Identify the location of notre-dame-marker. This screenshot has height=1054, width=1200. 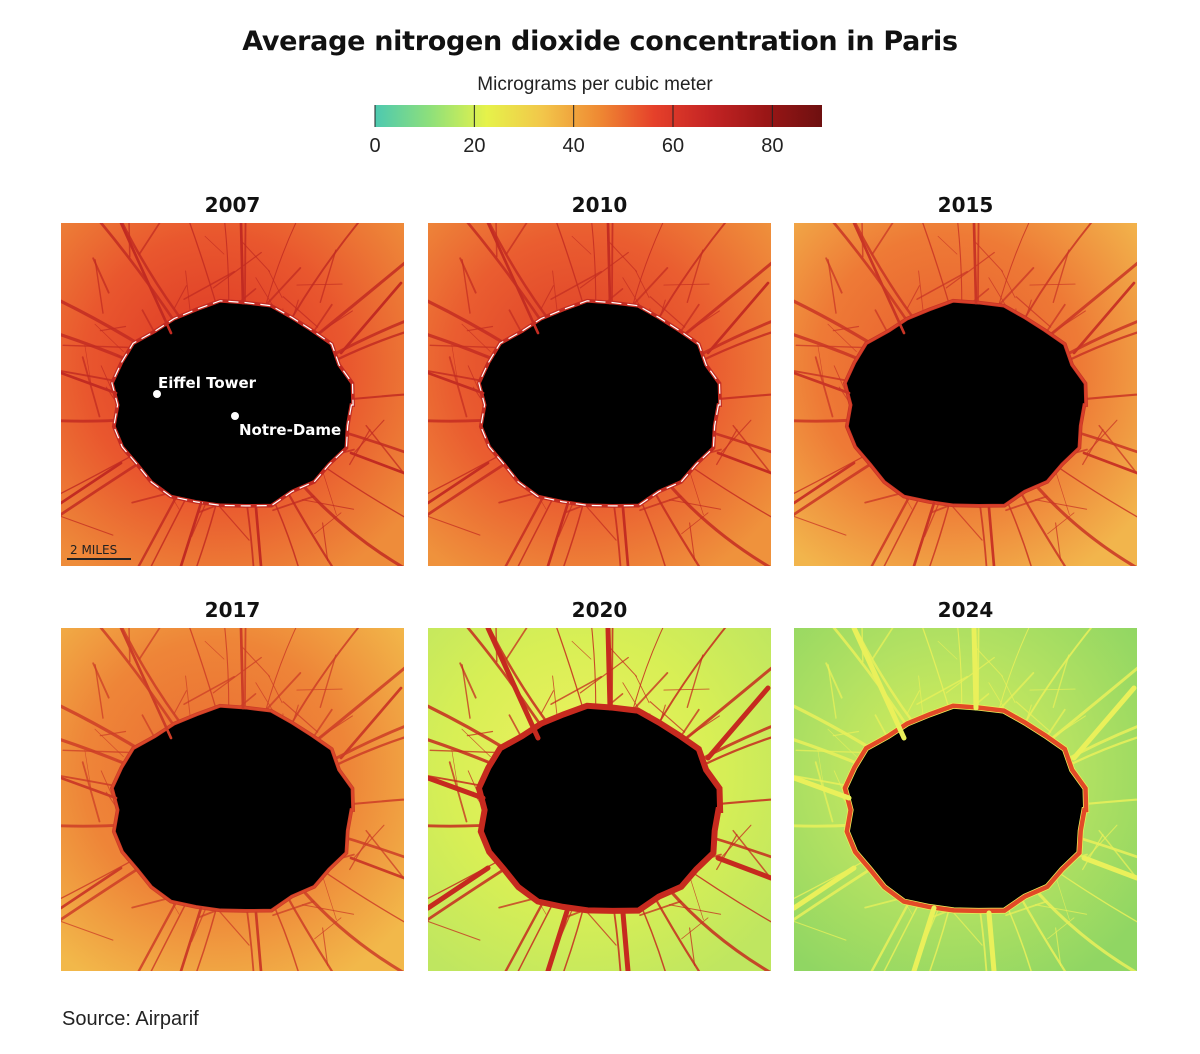
(235, 416).